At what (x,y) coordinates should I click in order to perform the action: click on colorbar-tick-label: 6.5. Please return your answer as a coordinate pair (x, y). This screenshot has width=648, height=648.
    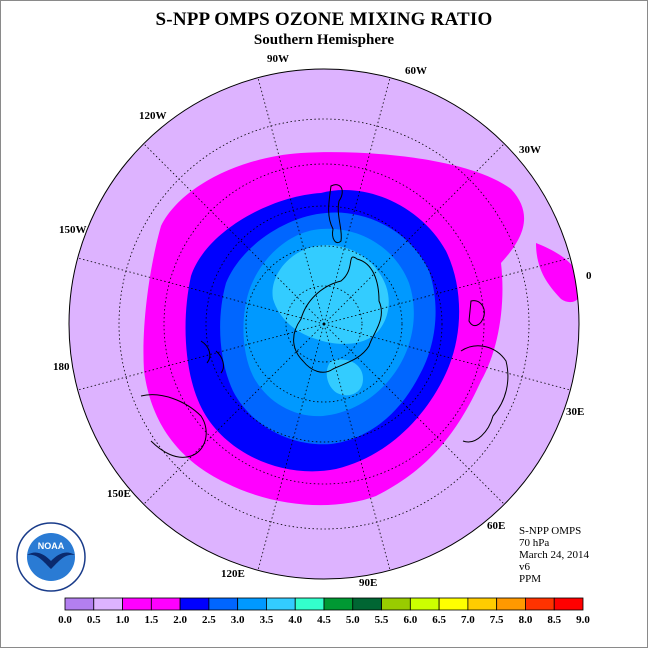
    Looking at the image, I should click on (439, 620).